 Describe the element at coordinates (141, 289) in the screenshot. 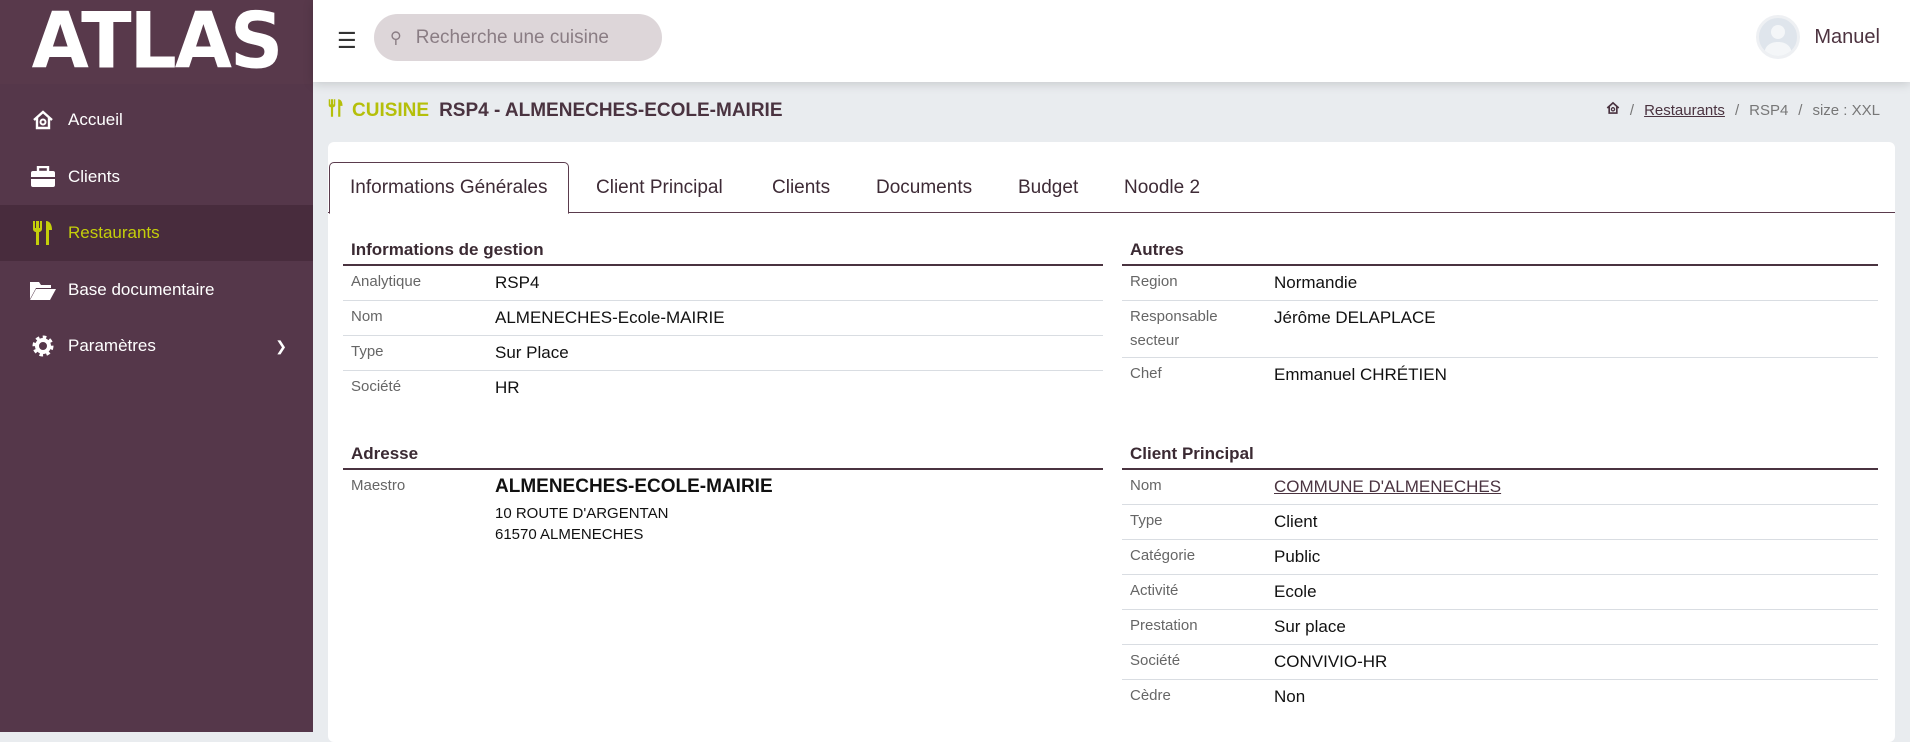

I see `sidebar-item-label: Base documentaire` at that location.